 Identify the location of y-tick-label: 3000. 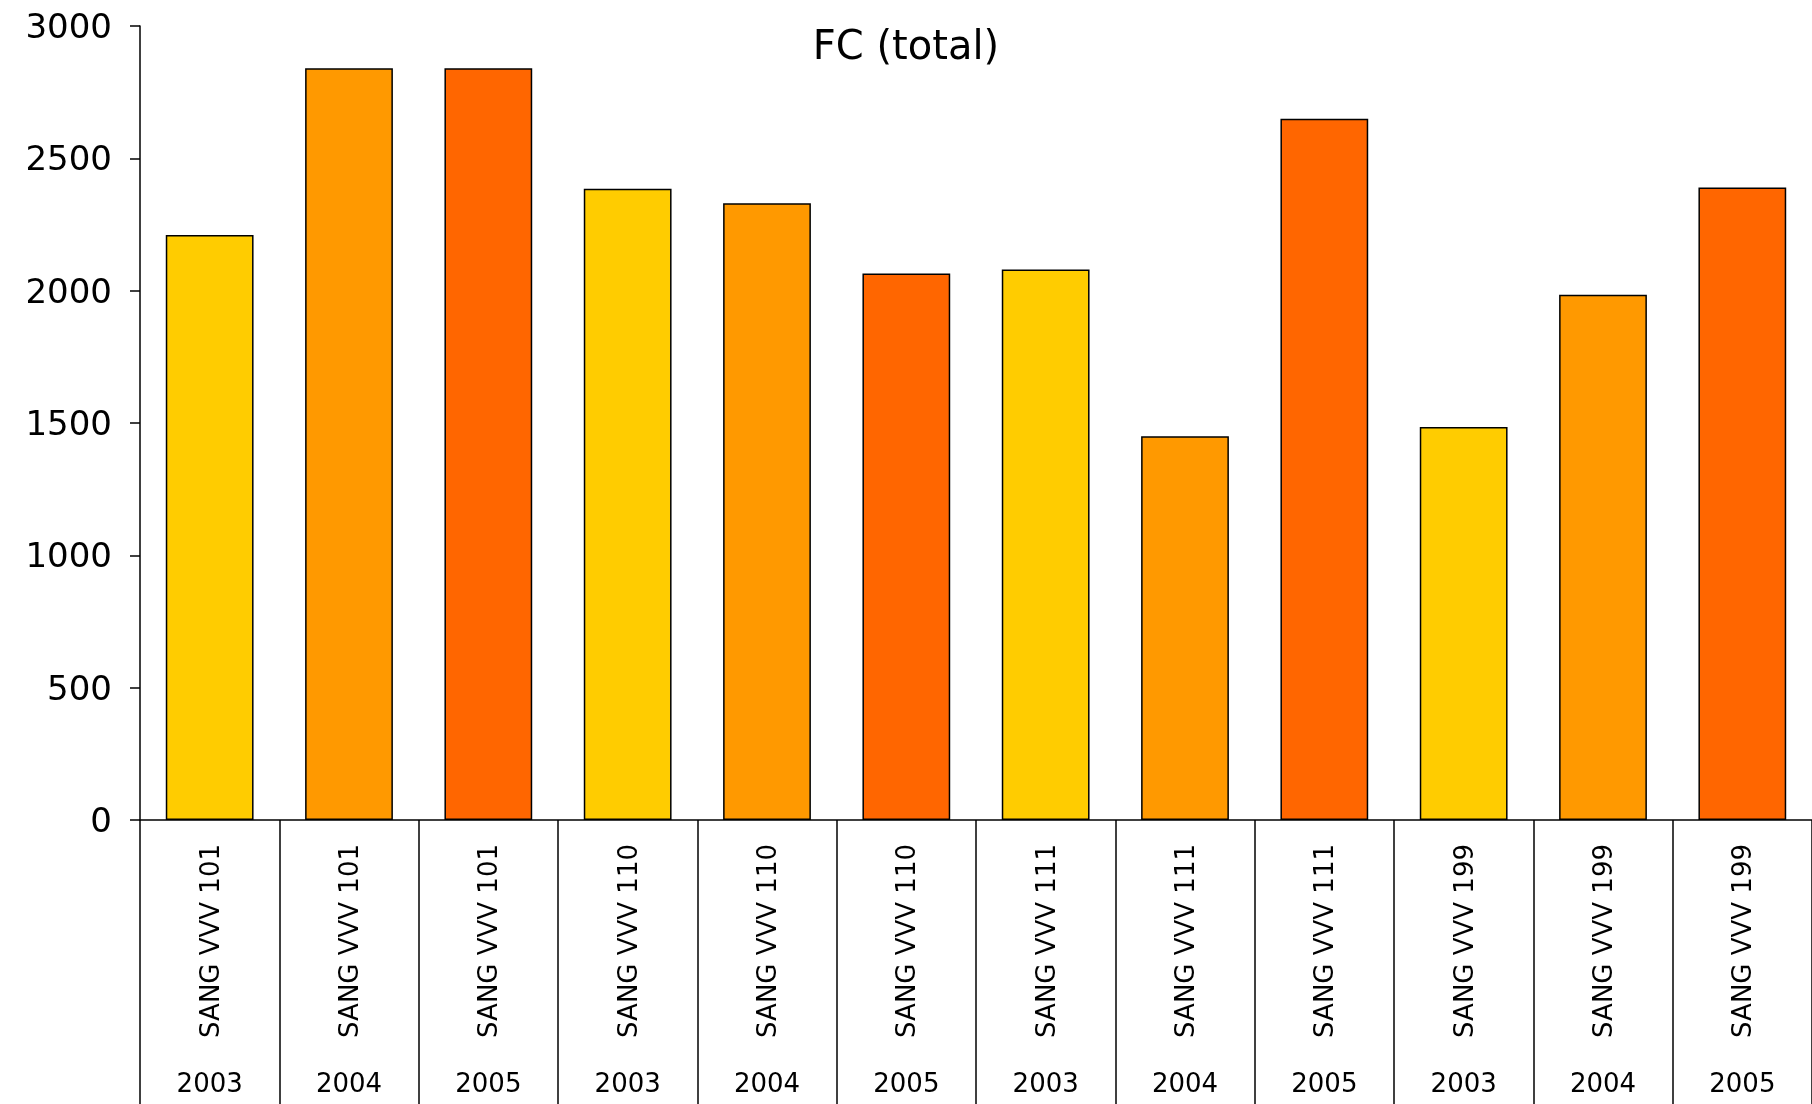
(68, 26).